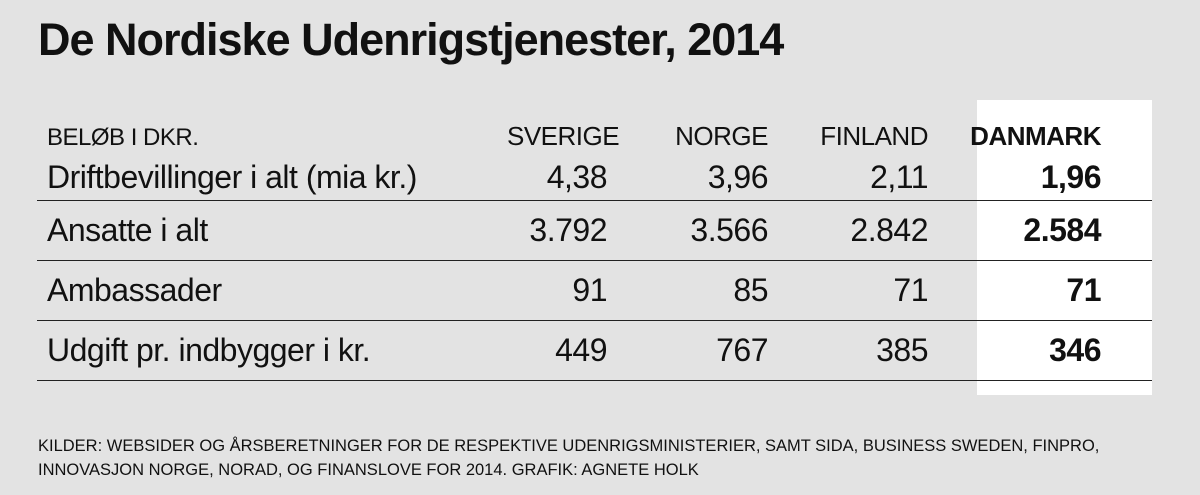  Describe the element at coordinates (750, 290) in the screenshot. I see `table-cell: 85` at that location.